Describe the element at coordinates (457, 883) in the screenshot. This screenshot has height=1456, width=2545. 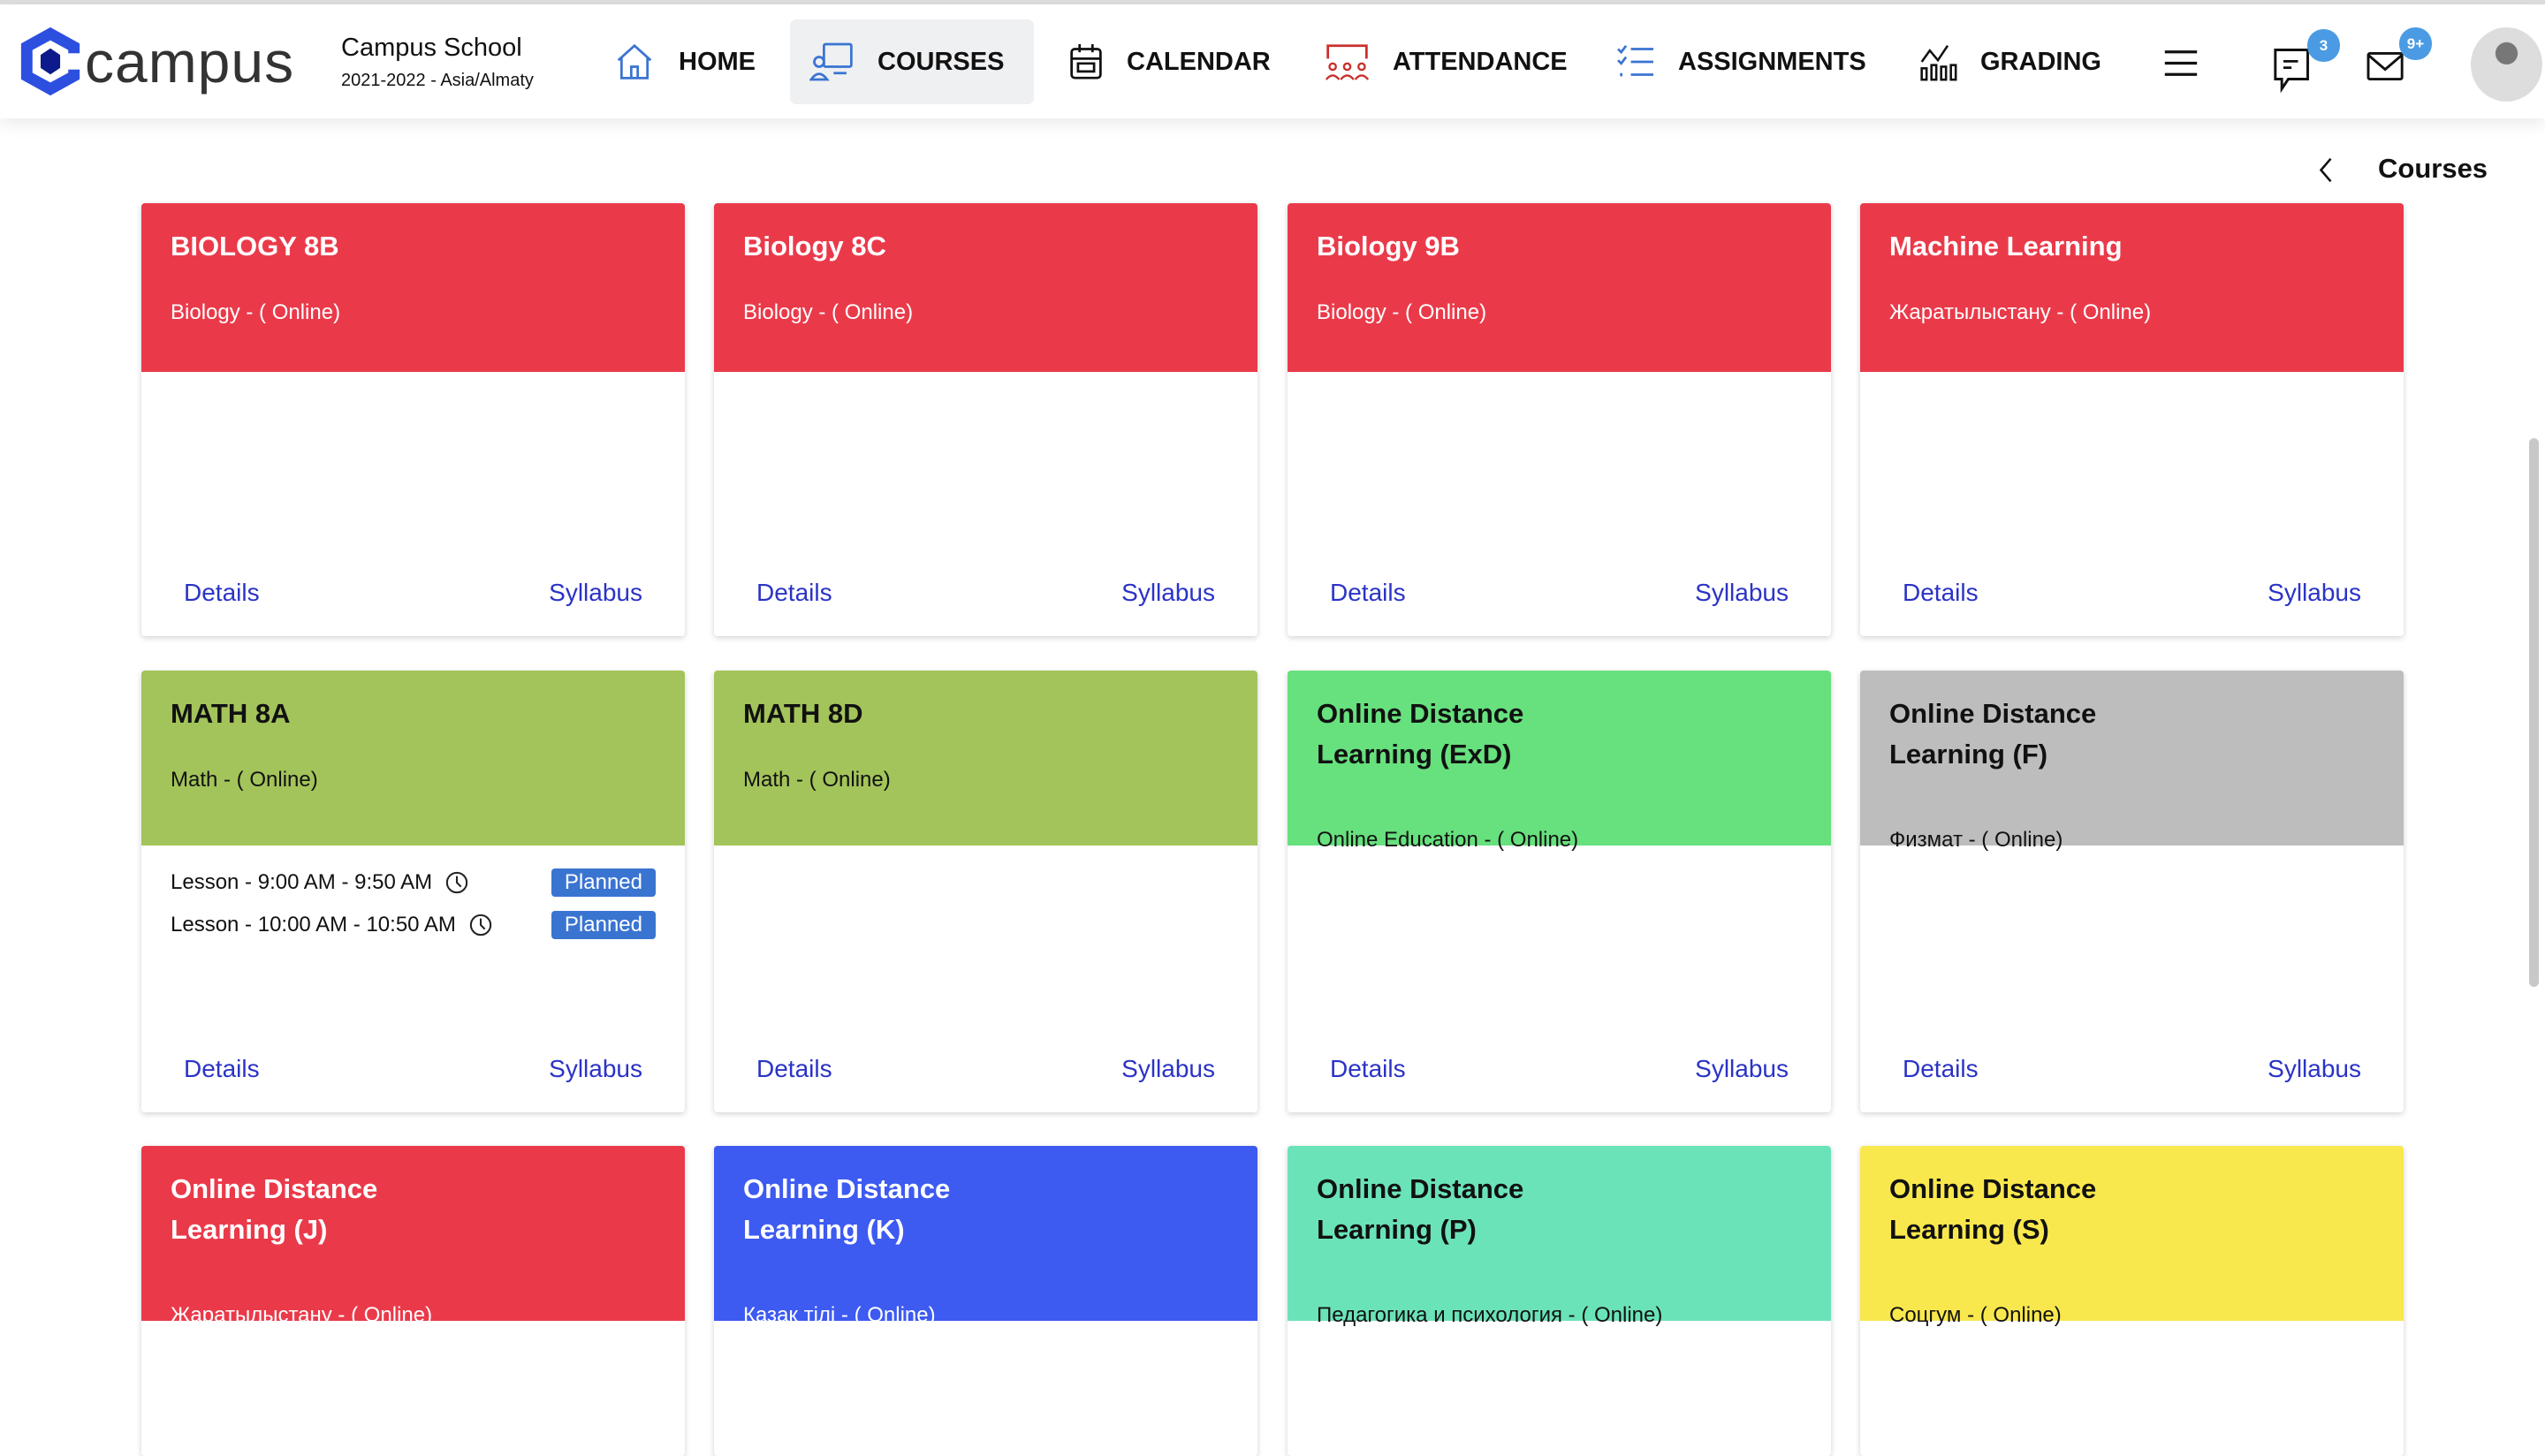
I see `clock-icon` at that location.